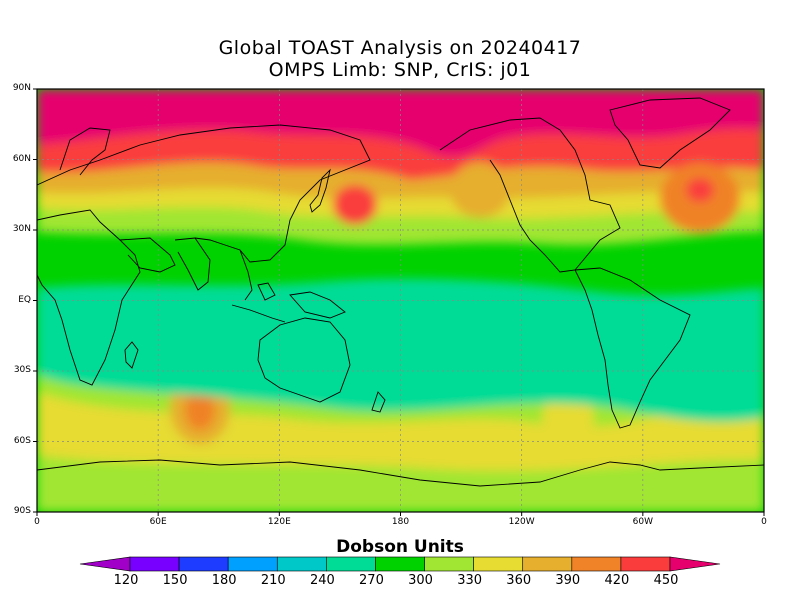  Describe the element at coordinates (200, 410) in the screenshot. I see `field-blob-south-indian-core` at that location.